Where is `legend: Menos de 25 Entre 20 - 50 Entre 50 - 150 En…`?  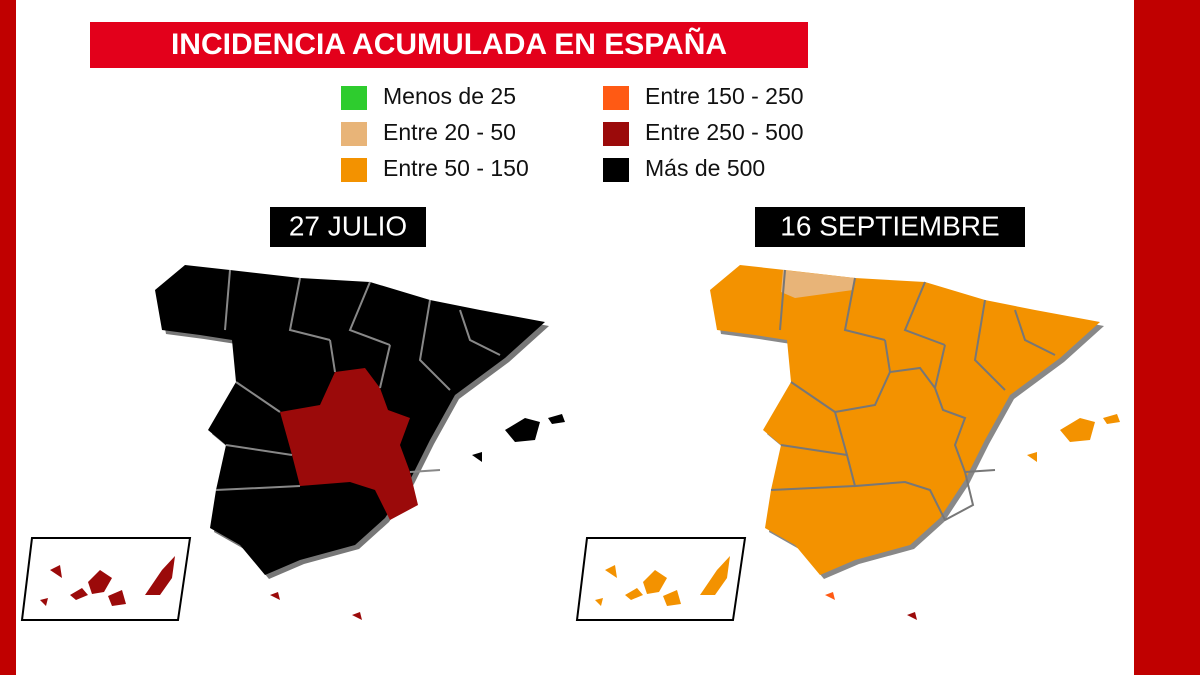
legend: Menos de 25 Entre 20 - 50 Entre 50 - 150 En… is located at coordinates (572, 132).